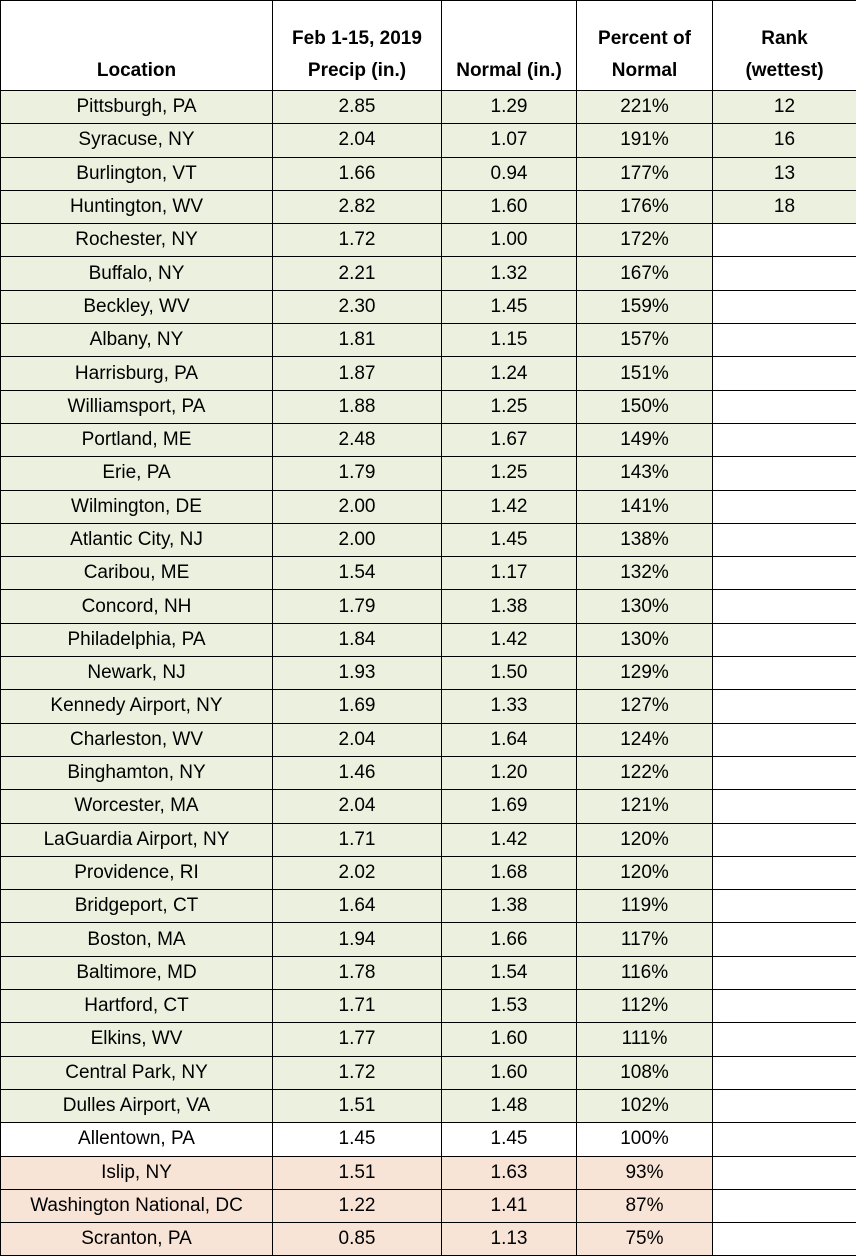  Describe the element at coordinates (644, 406) in the screenshot. I see `table-cell: 150%` at that location.